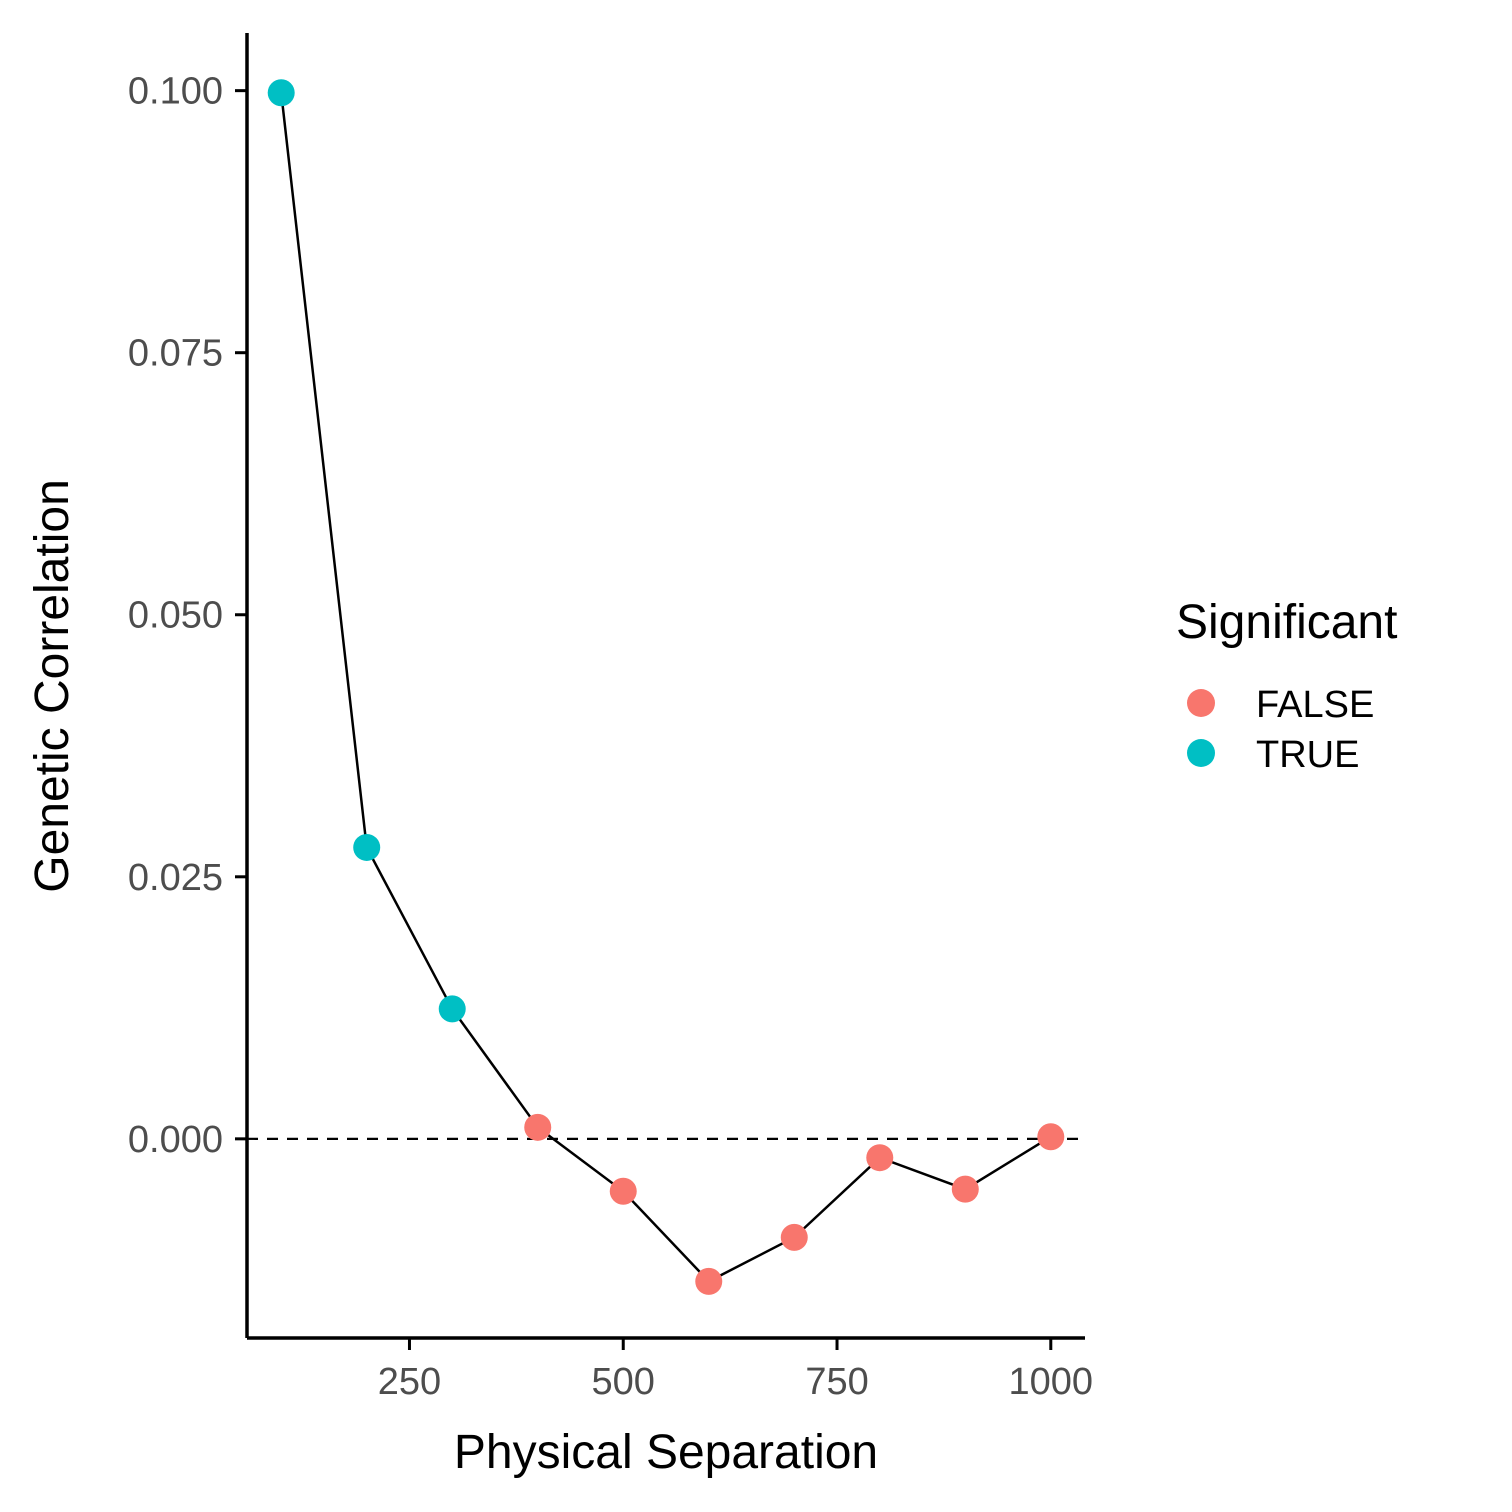  I want to click on y-tick-label: 0.025, so click(175, 878).